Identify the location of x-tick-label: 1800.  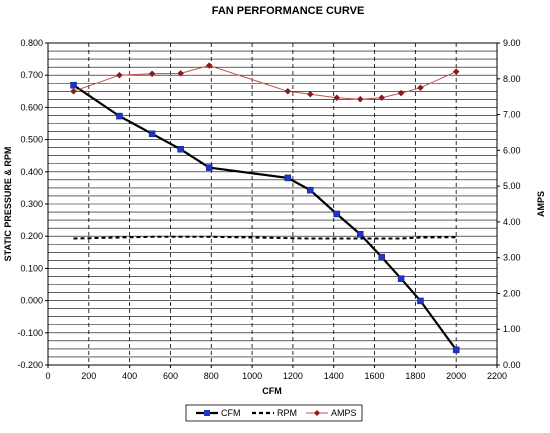
(415, 376).